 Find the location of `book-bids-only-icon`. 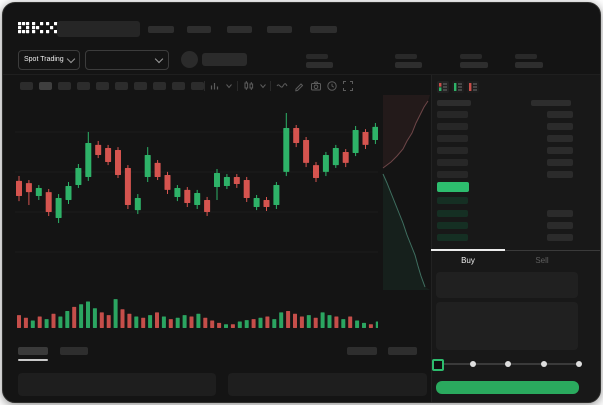

book-bids-only-icon is located at coordinates (458, 87).